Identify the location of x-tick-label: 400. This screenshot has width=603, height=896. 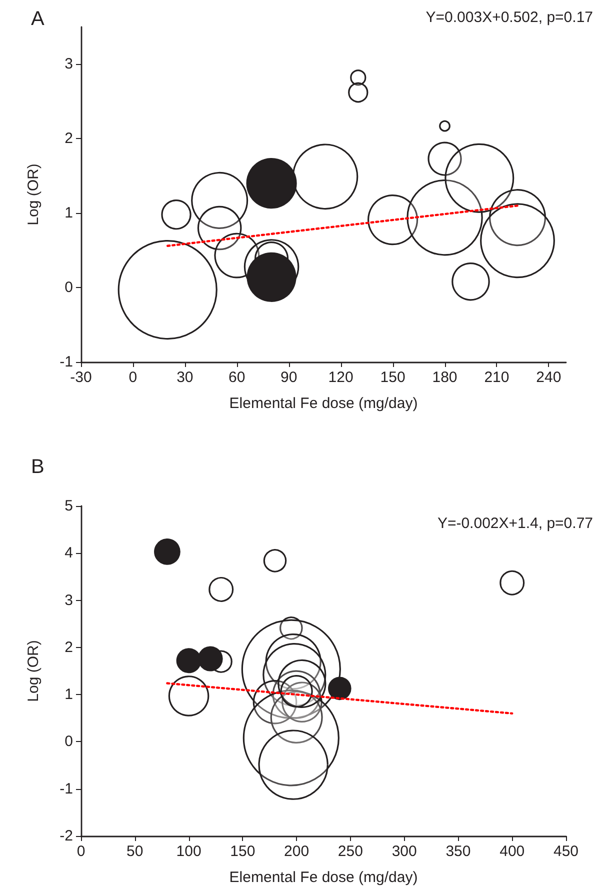
(512, 851).